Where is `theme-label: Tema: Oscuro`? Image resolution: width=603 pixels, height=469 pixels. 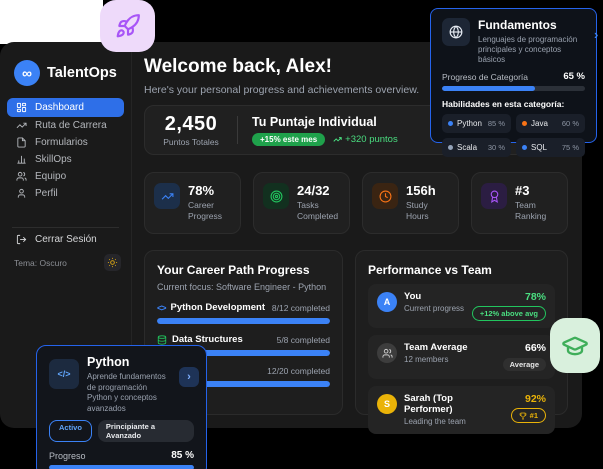 theme-label: Tema: Oscuro is located at coordinates (40, 262).